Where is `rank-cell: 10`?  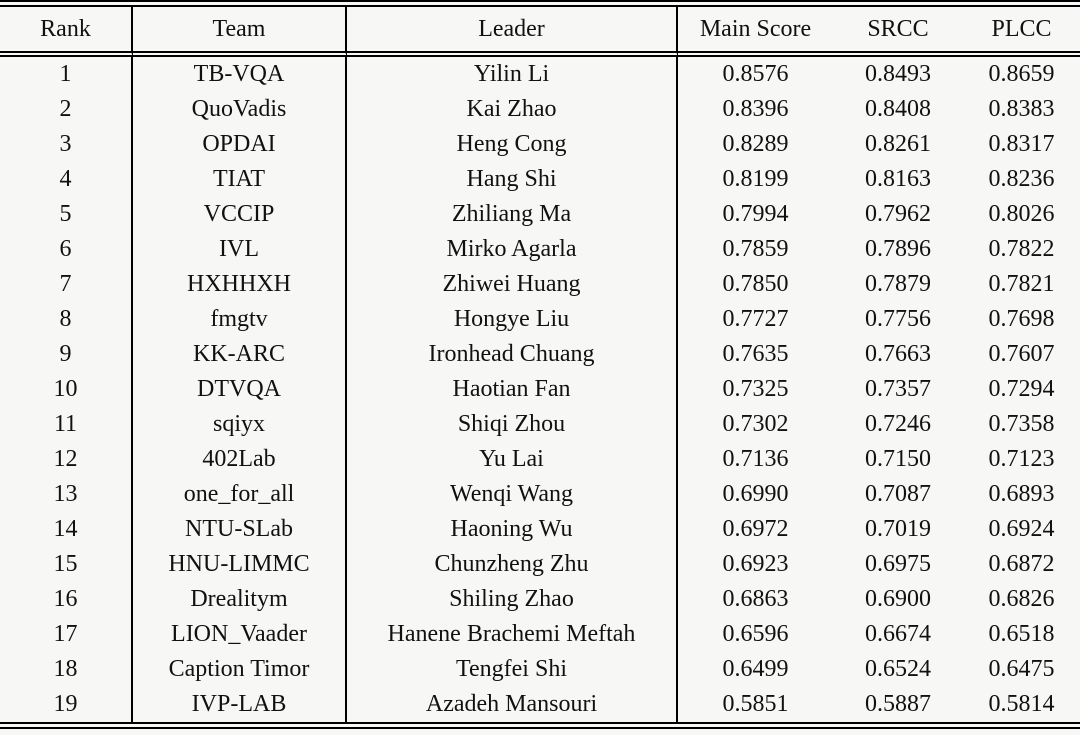
rank-cell: 10 is located at coordinates (66, 389).